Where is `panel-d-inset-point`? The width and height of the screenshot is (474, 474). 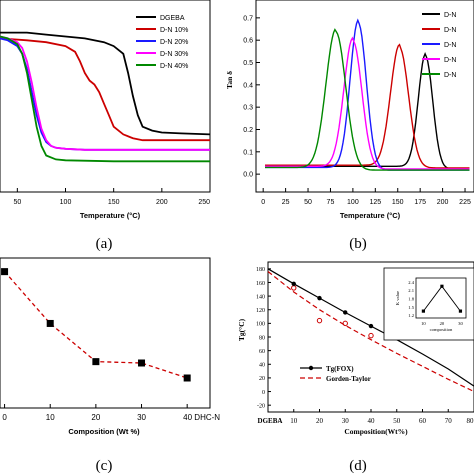
panel-d-inset-point is located at coordinates (460, 311).